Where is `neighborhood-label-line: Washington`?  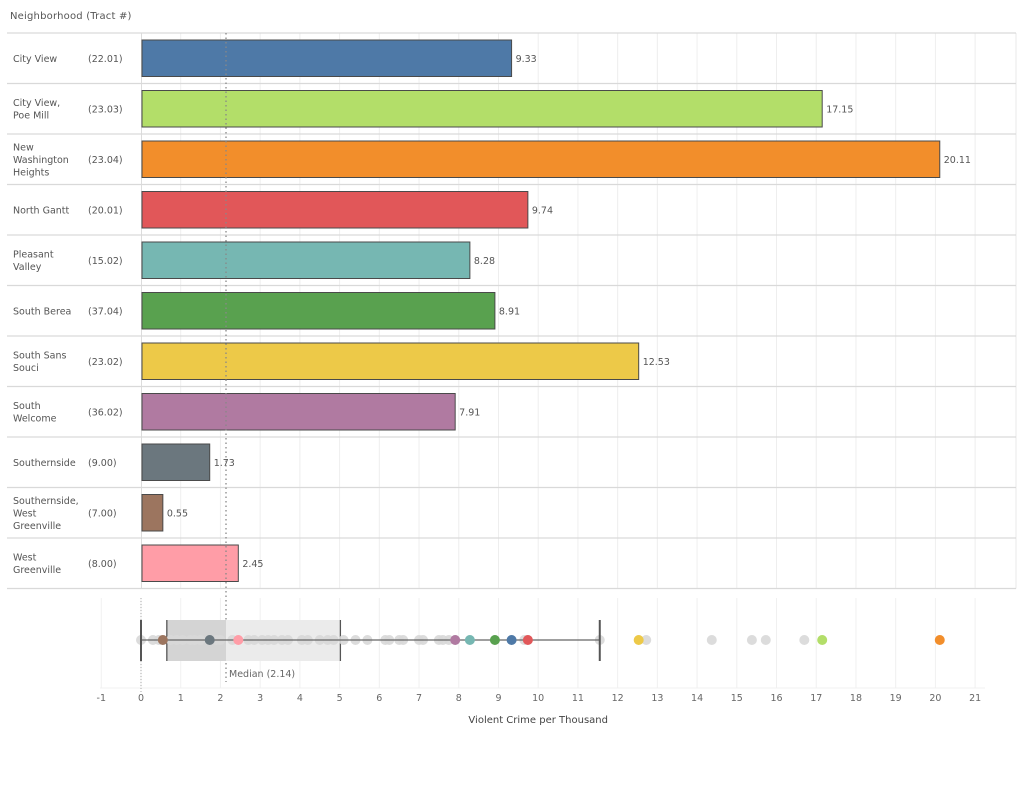 neighborhood-label-line: Washington is located at coordinates (41, 160).